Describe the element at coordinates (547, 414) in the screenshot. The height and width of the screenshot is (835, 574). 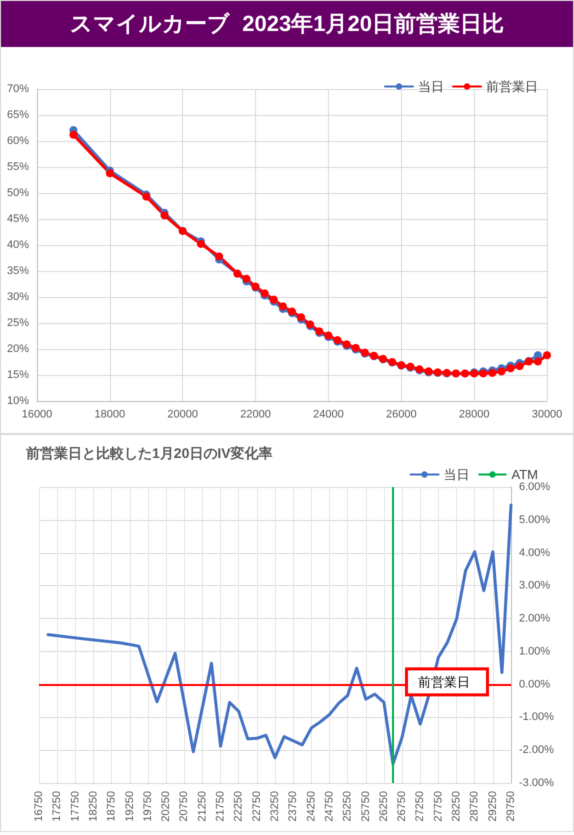
I see `x-tick-label: 30000` at that location.